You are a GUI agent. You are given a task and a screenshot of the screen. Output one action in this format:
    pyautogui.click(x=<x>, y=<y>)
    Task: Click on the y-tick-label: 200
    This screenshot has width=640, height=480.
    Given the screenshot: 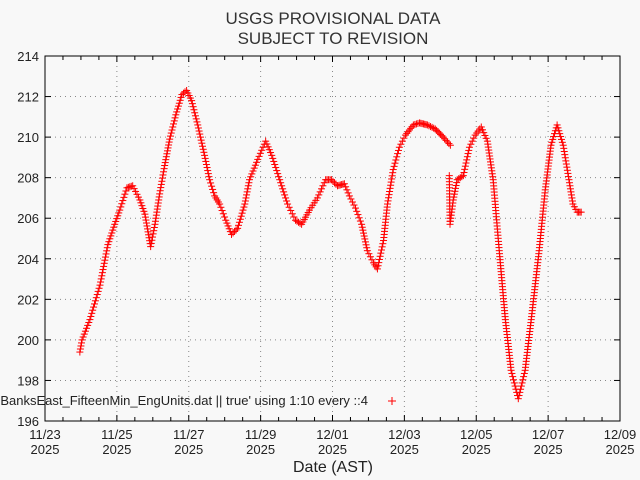 What is the action you would take?
    pyautogui.click(x=28, y=340)
    